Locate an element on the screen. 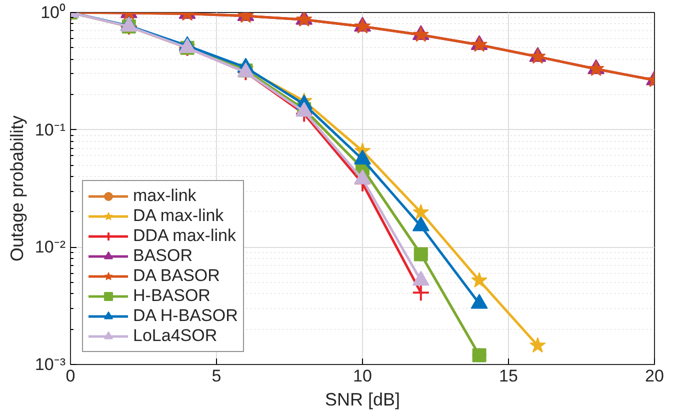  x-axis-title: SNR [dB] is located at coordinates (362, 400).